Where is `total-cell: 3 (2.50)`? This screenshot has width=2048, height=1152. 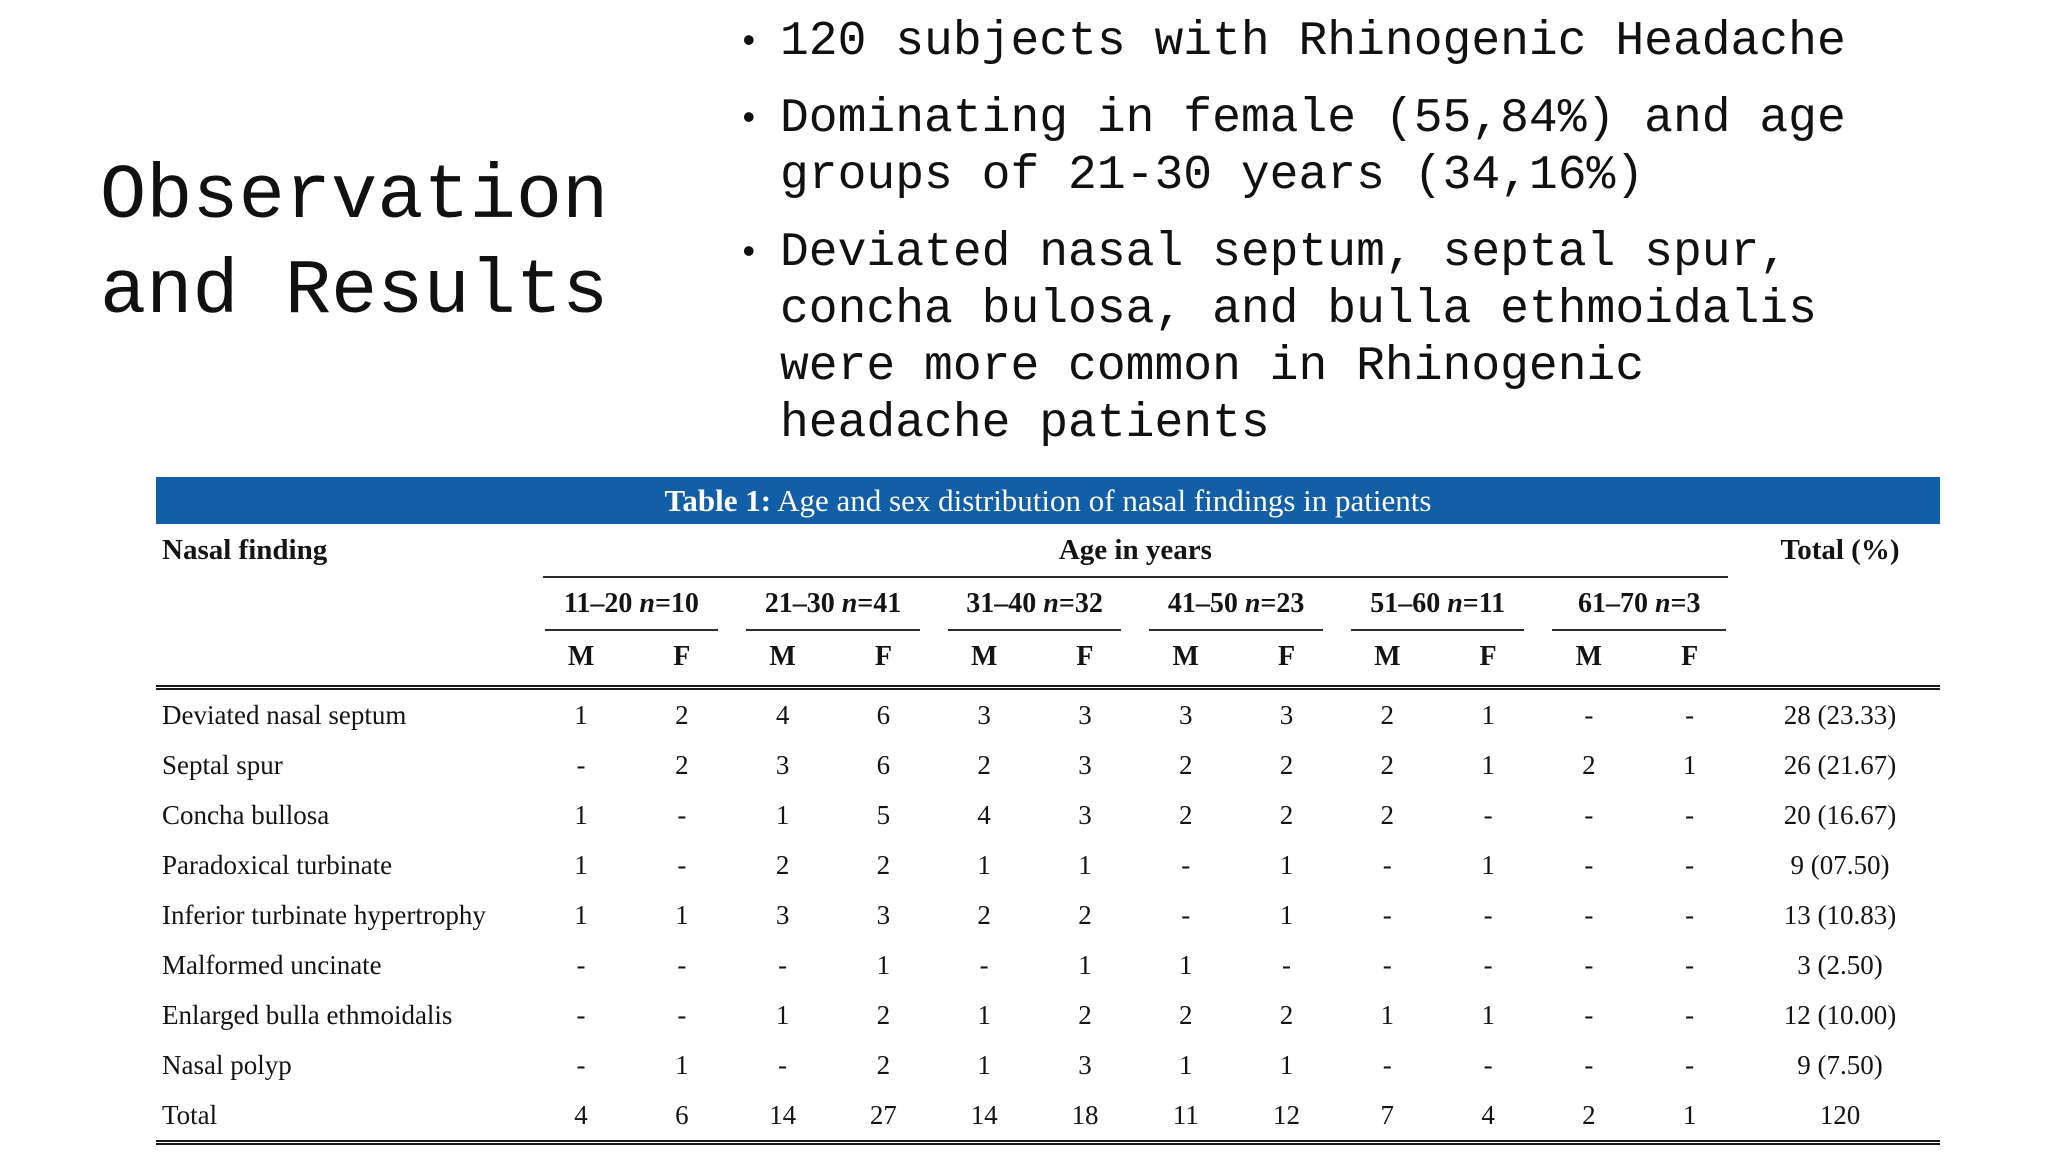 total-cell: 3 (2.50) is located at coordinates (1840, 965).